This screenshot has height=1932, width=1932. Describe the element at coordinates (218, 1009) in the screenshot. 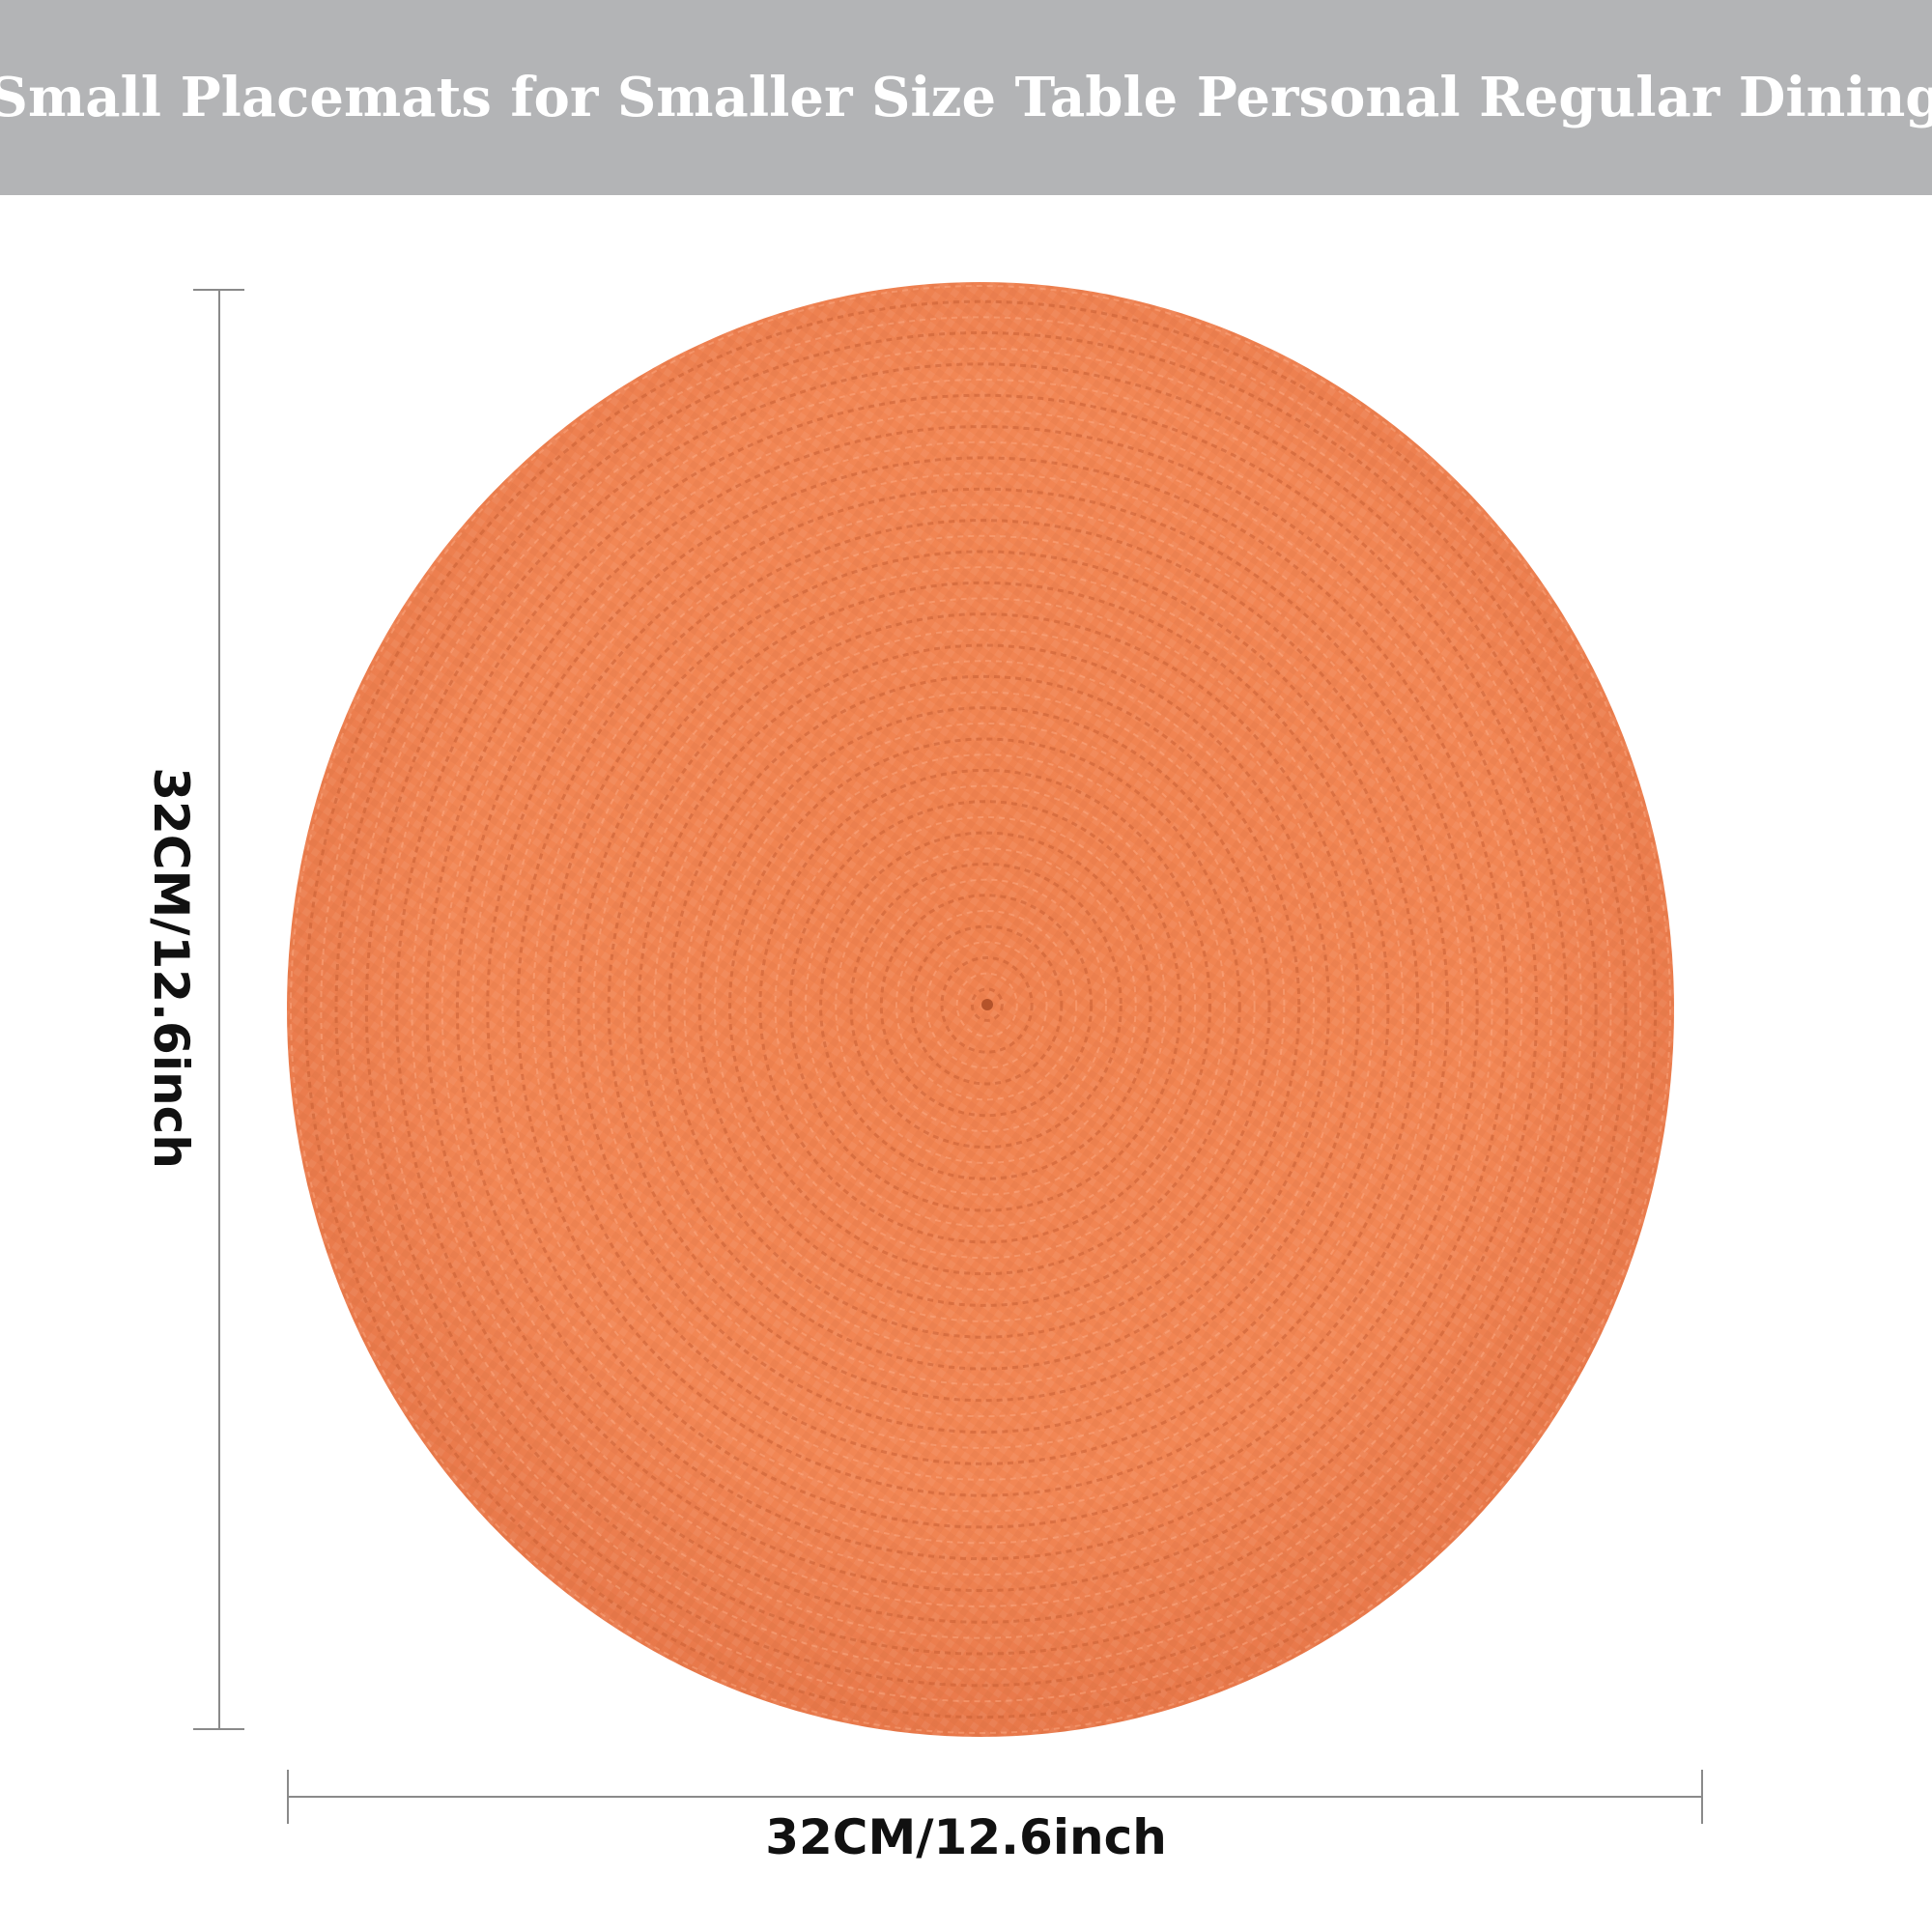

I see `height-dimension-line` at that location.